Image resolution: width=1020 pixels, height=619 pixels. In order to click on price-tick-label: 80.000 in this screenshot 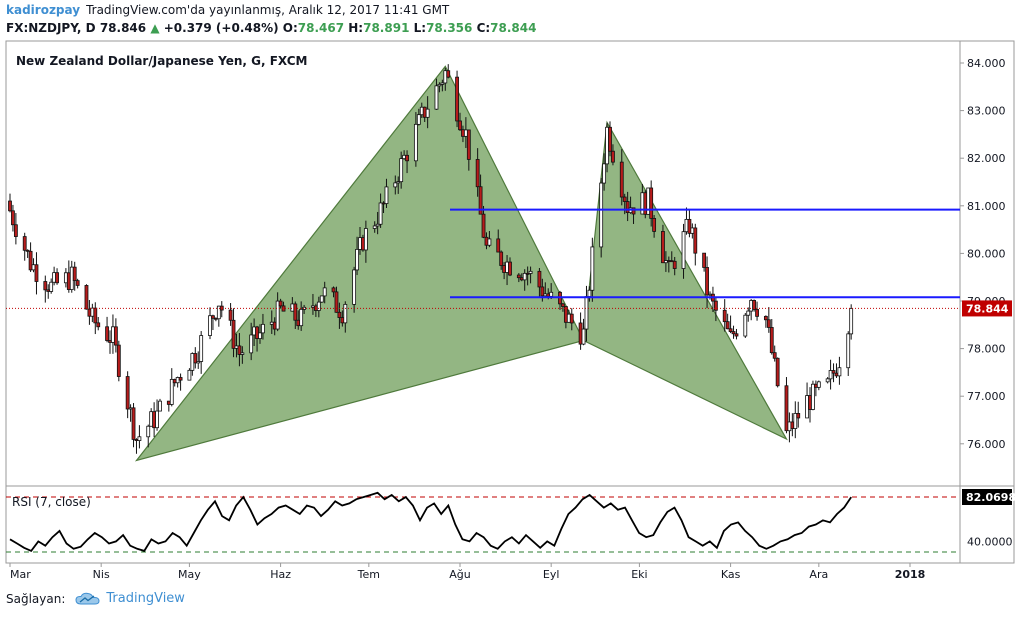, I will do `click(986, 253)`.